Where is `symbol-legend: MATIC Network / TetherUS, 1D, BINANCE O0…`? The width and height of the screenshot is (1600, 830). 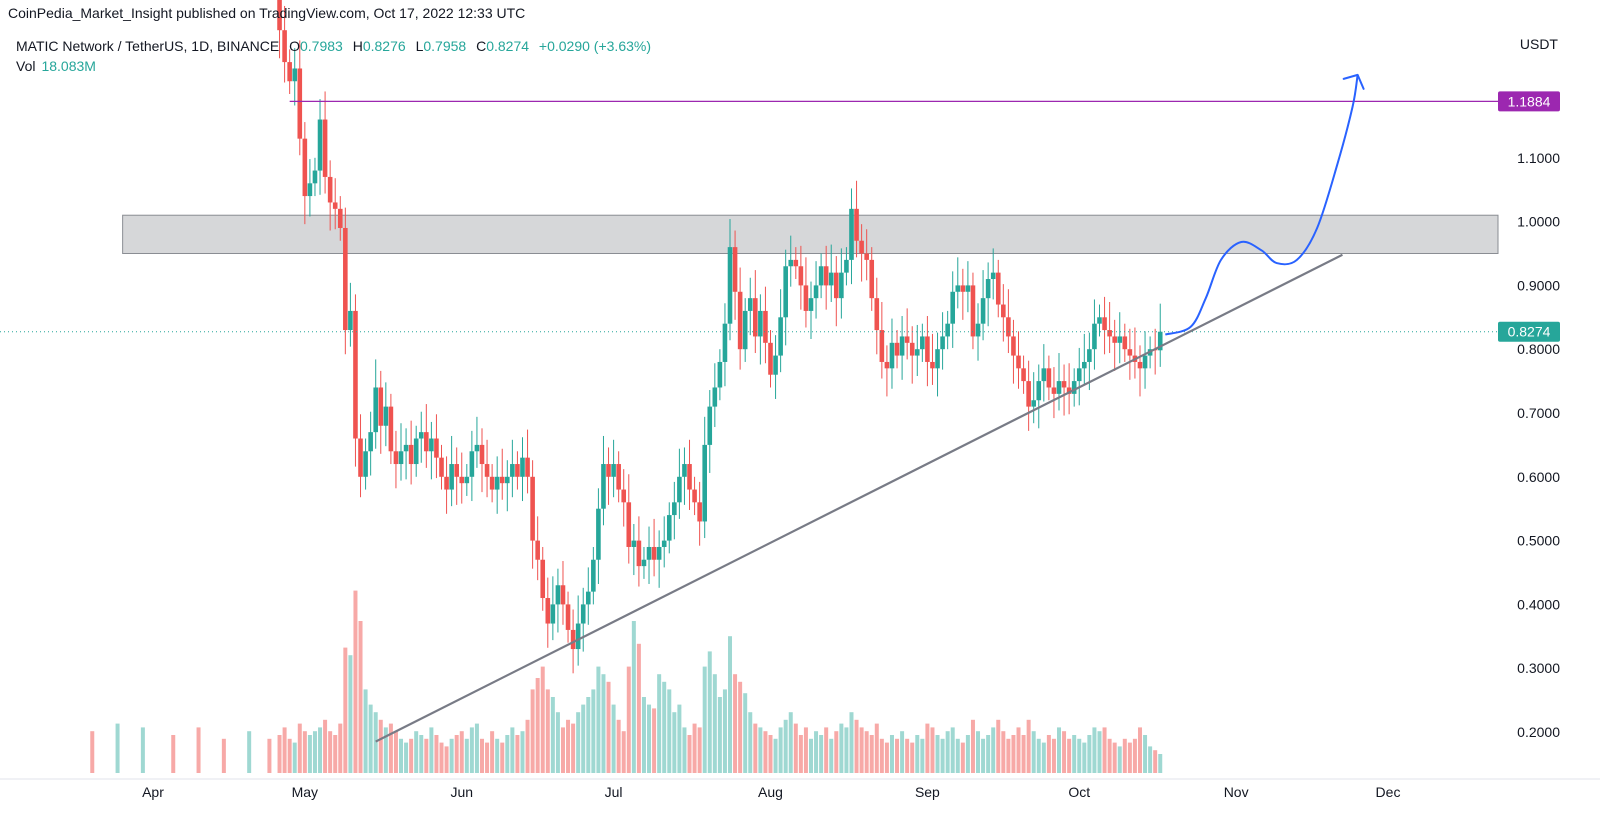
symbol-legend: MATIC Network / TetherUS, 1D, BINANCE O0… is located at coordinates (333, 46).